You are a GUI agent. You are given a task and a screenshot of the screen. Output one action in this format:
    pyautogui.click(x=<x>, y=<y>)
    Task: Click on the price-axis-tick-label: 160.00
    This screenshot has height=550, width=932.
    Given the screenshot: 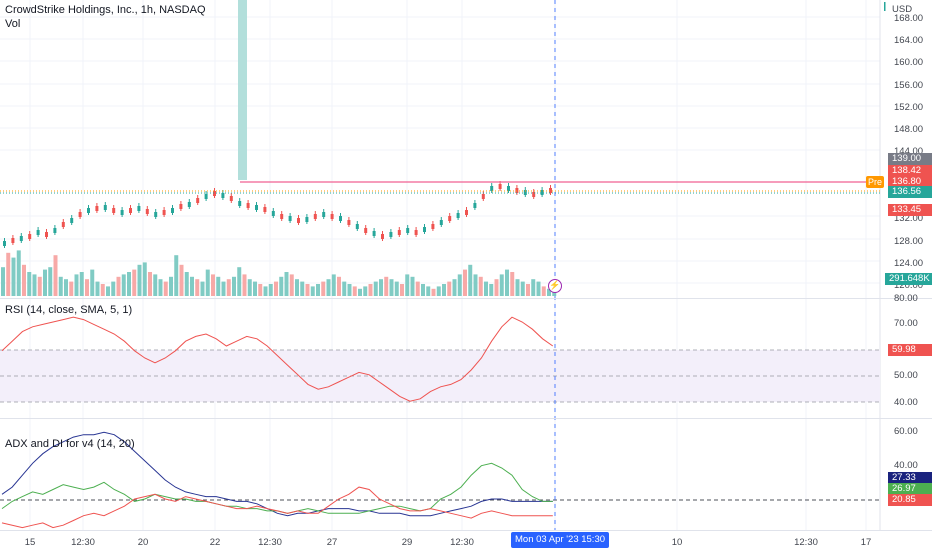 What is the action you would take?
    pyautogui.click(x=909, y=62)
    